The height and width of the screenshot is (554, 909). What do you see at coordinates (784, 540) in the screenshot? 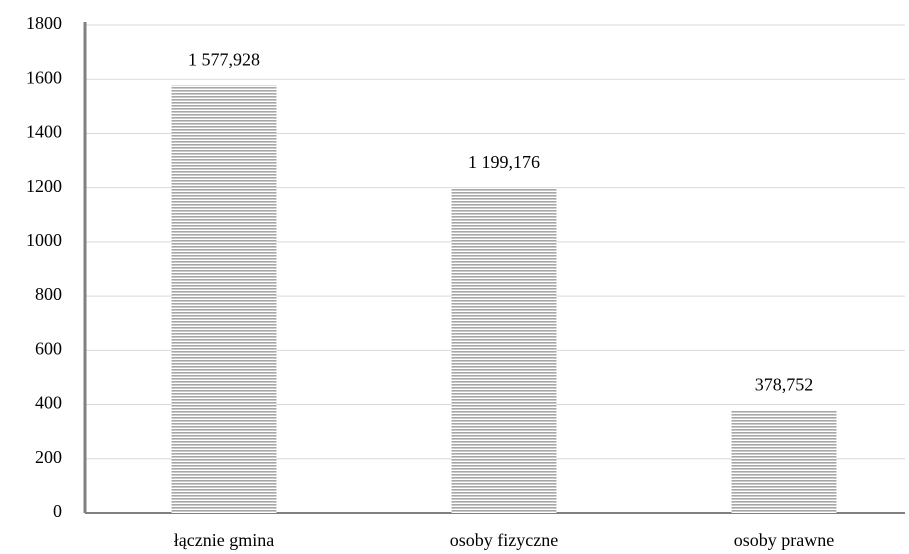
I see `x-tick-label: osoby prawne` at bounding box center [784, 540].